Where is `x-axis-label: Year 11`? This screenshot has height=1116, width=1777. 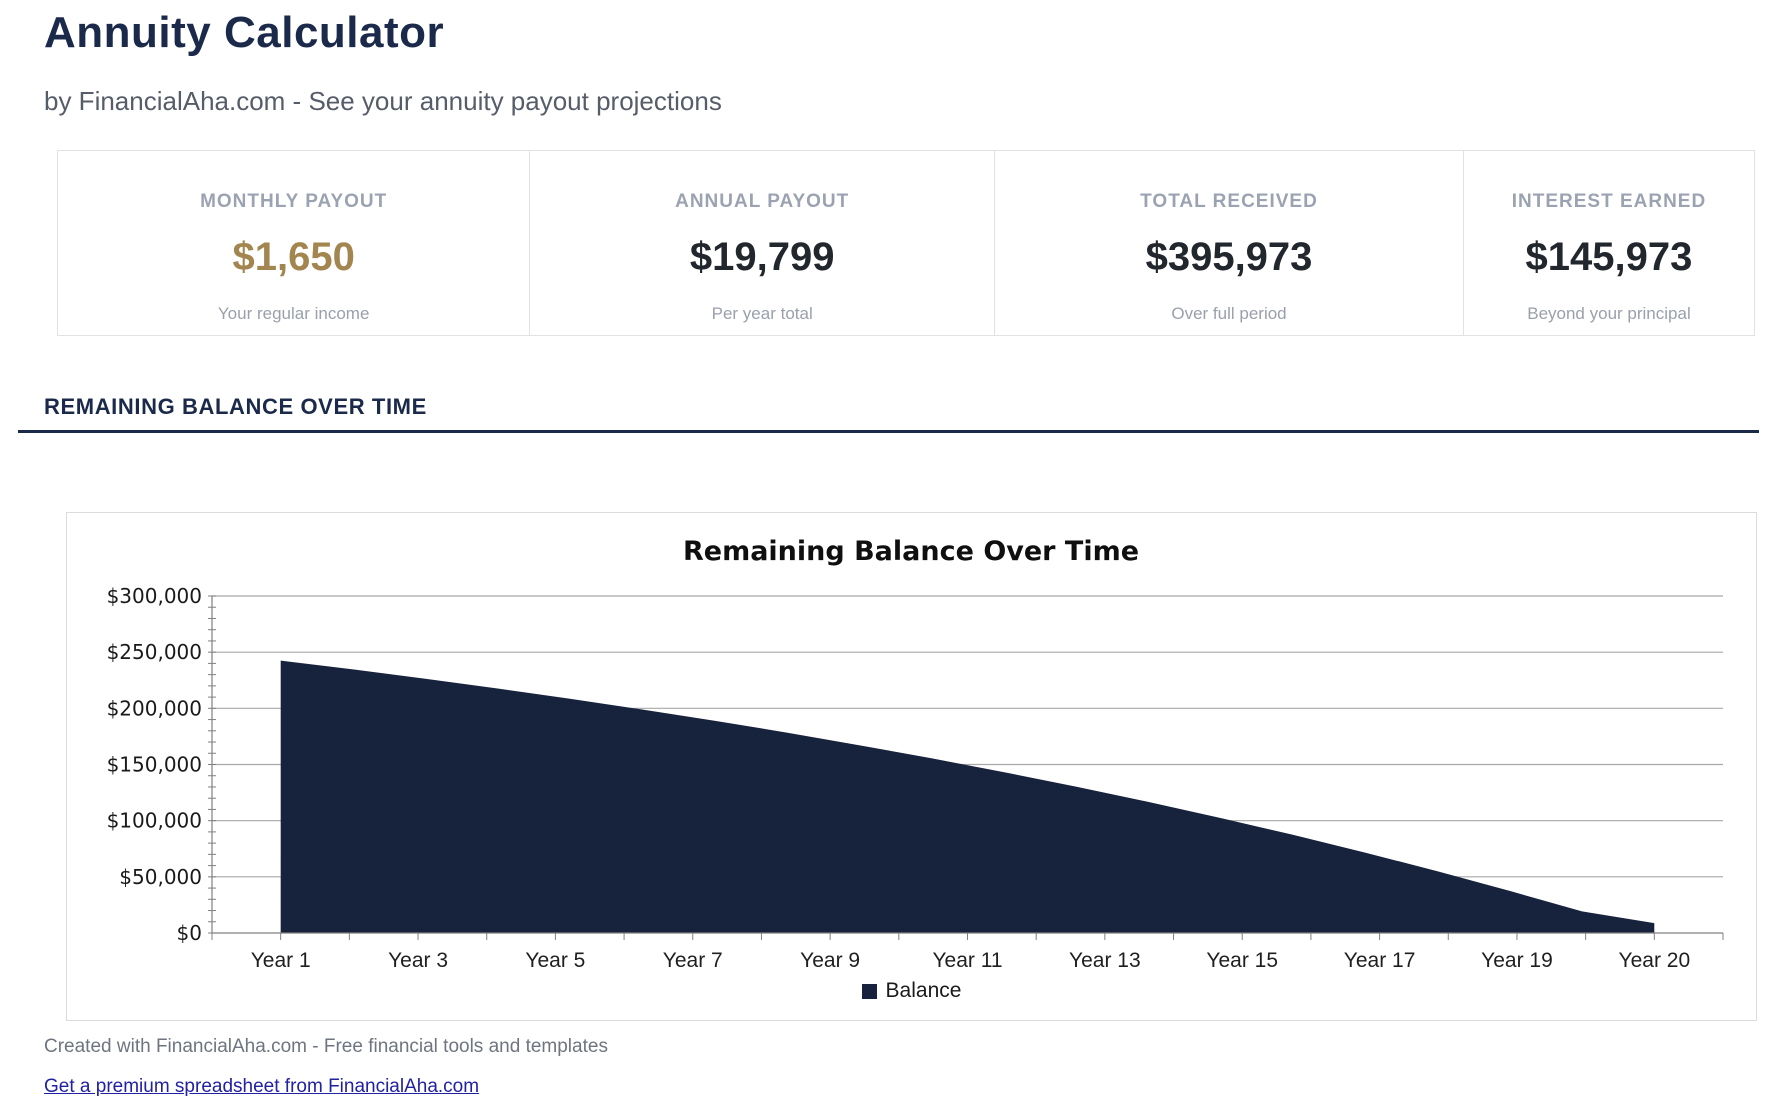 x-axis-label: Year 11 is located at coordinates (967, 960).